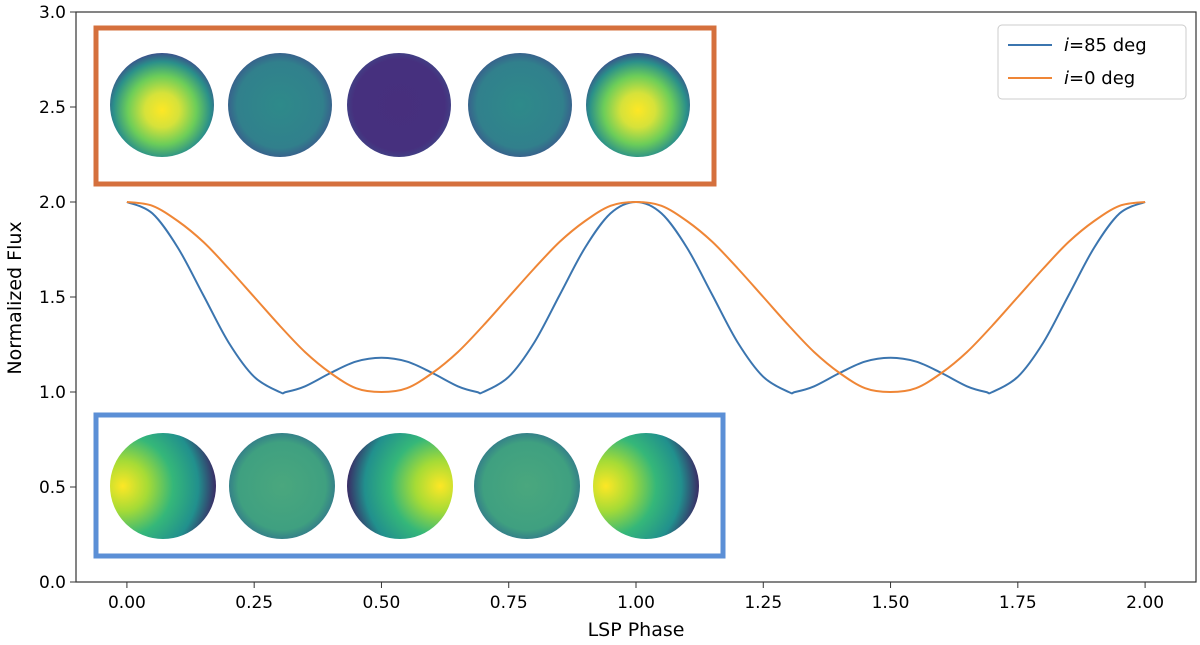 Image resolution: width=1200 pixels, height=645 pixels. What do you see at coordinates (382, 603) in the screenshot?
I see `x-tick-label: 0.50` at bounding box center [382, 603].